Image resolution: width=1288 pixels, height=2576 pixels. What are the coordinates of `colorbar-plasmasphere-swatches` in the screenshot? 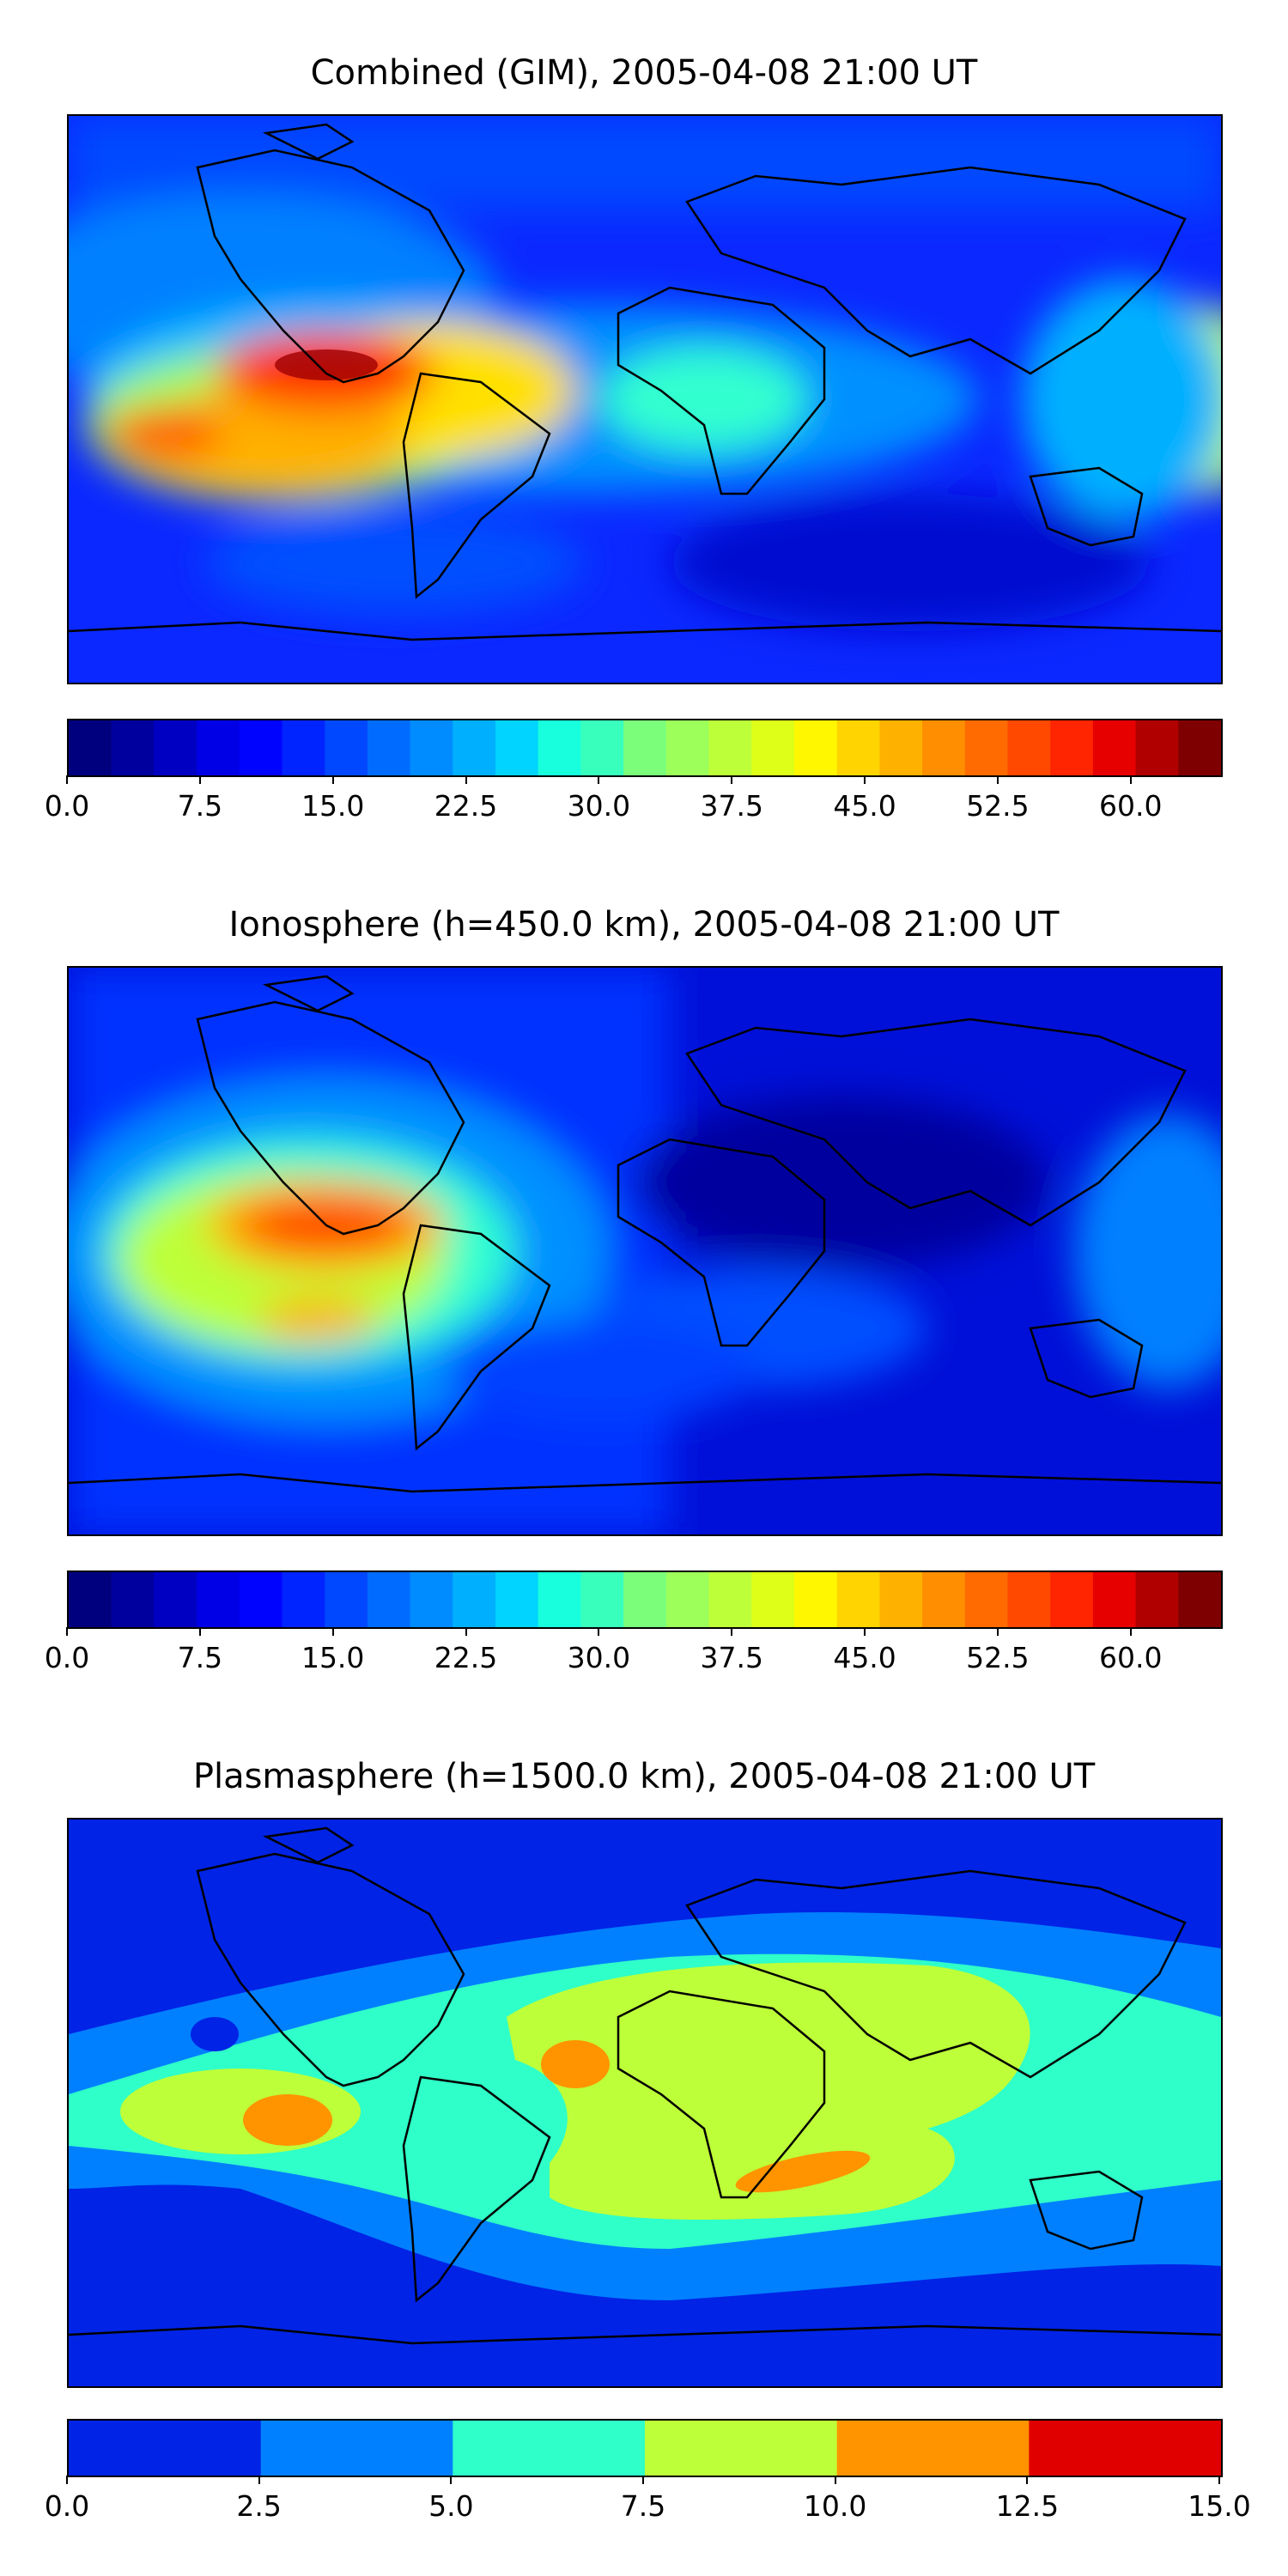 It's located at (645, 2449).